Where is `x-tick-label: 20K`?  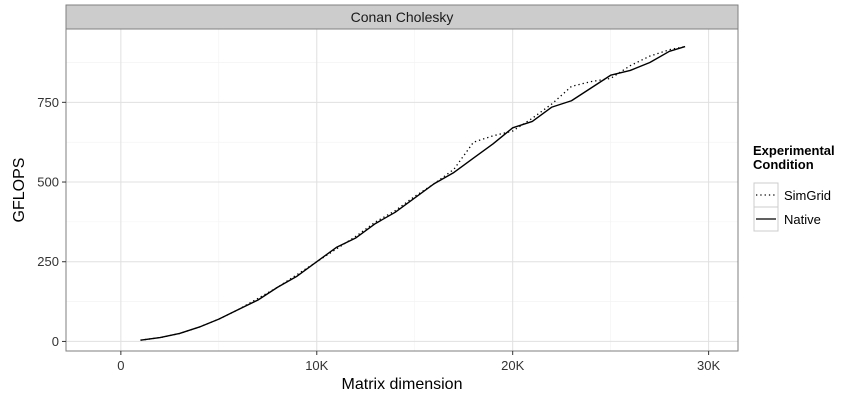
x-tick-label: 20K is located at coordinates (512, 365).